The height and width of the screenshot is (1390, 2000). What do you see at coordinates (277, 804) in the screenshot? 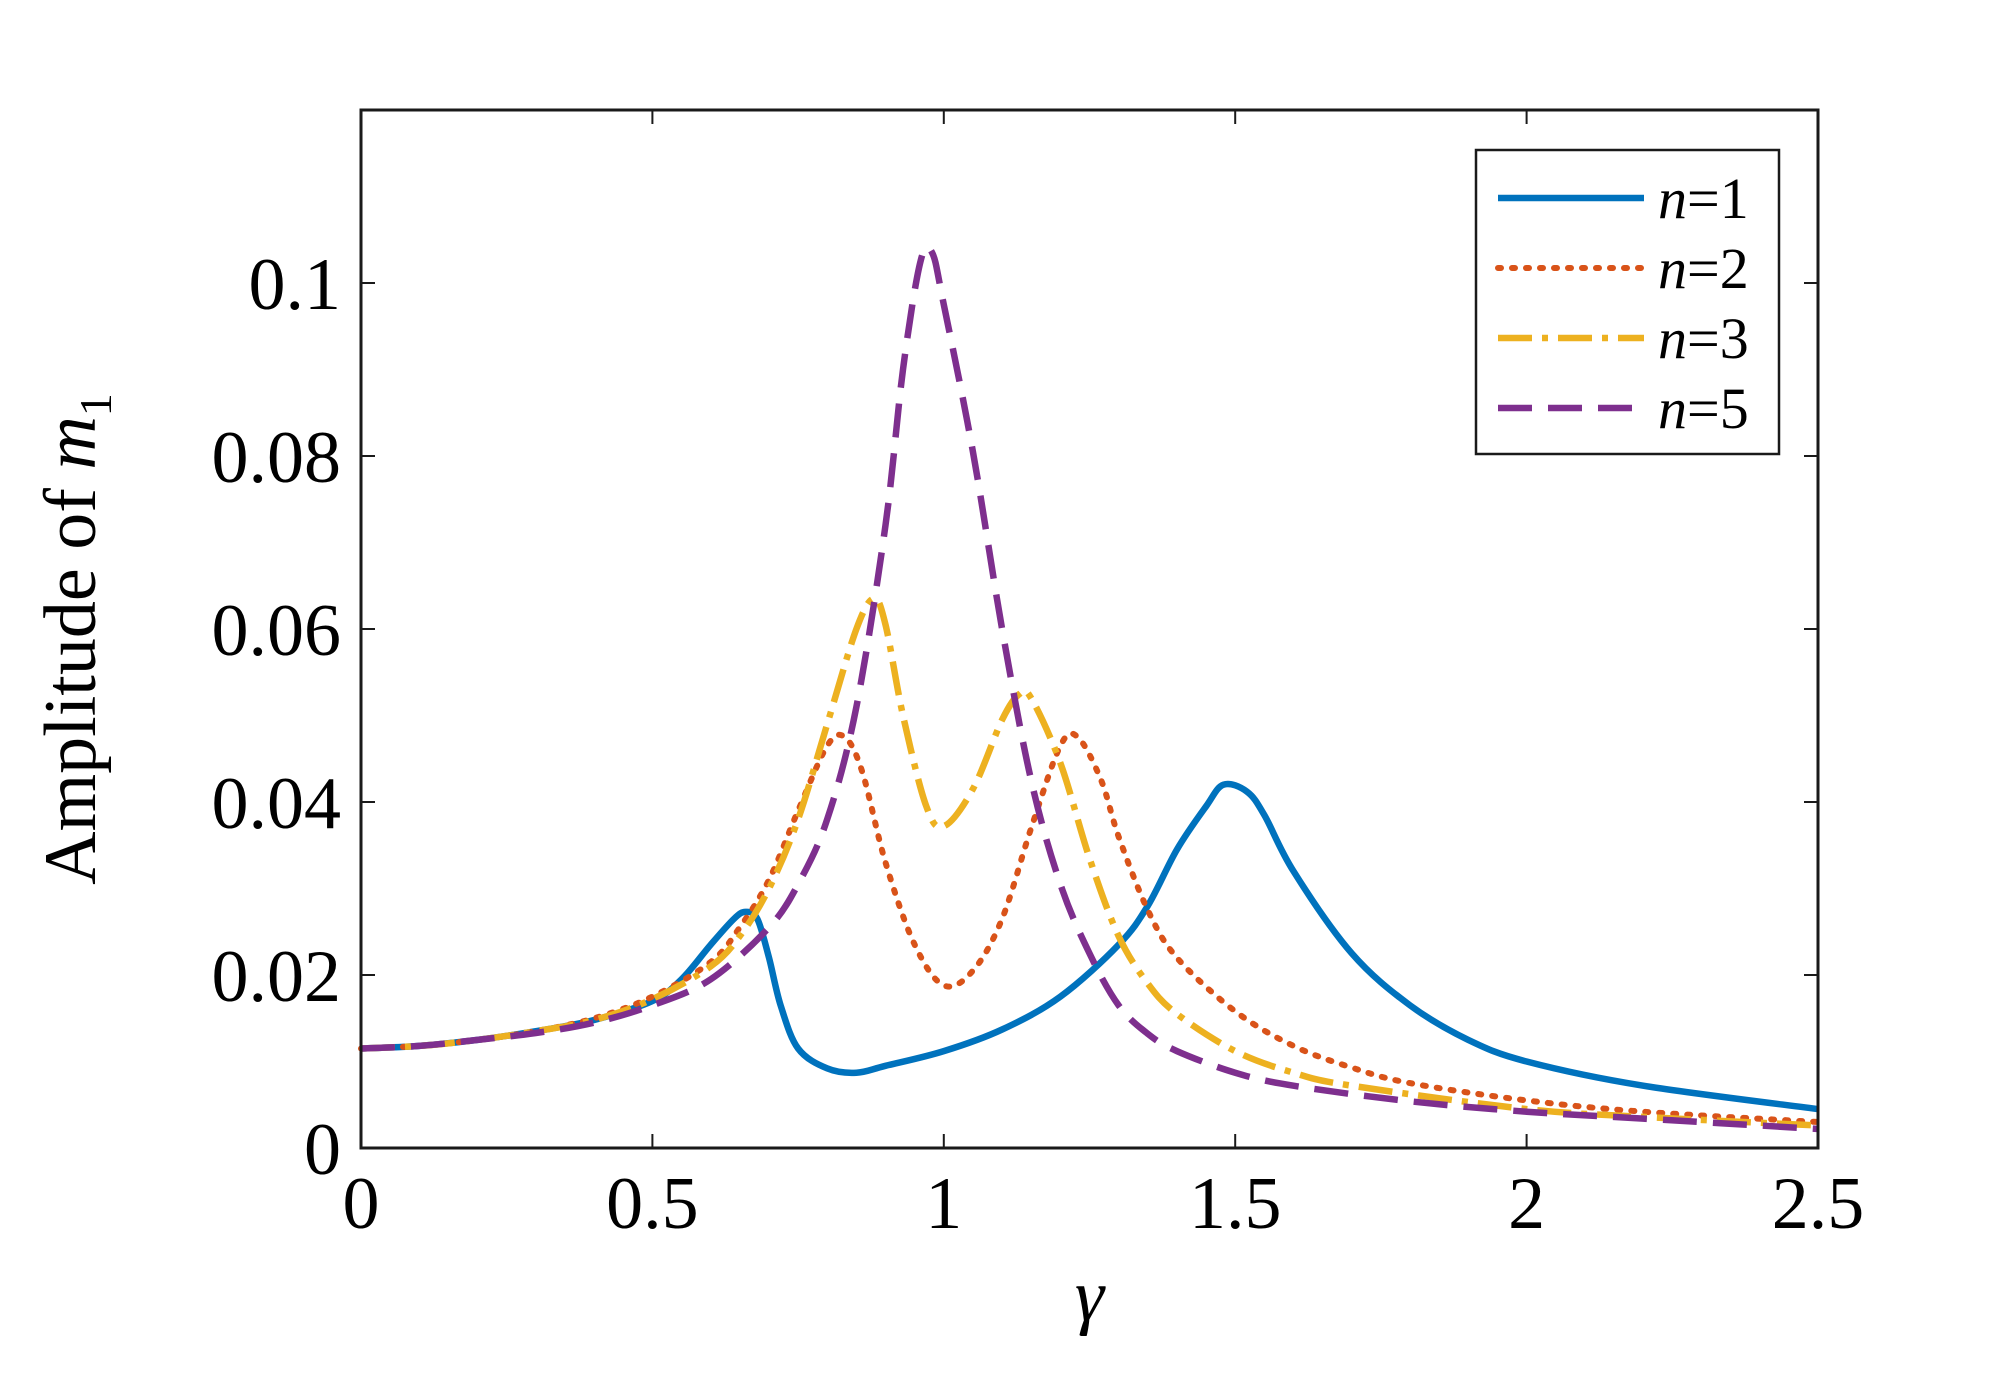
I see `y-tick-label: 0.04` at bounding box center [277, 804].